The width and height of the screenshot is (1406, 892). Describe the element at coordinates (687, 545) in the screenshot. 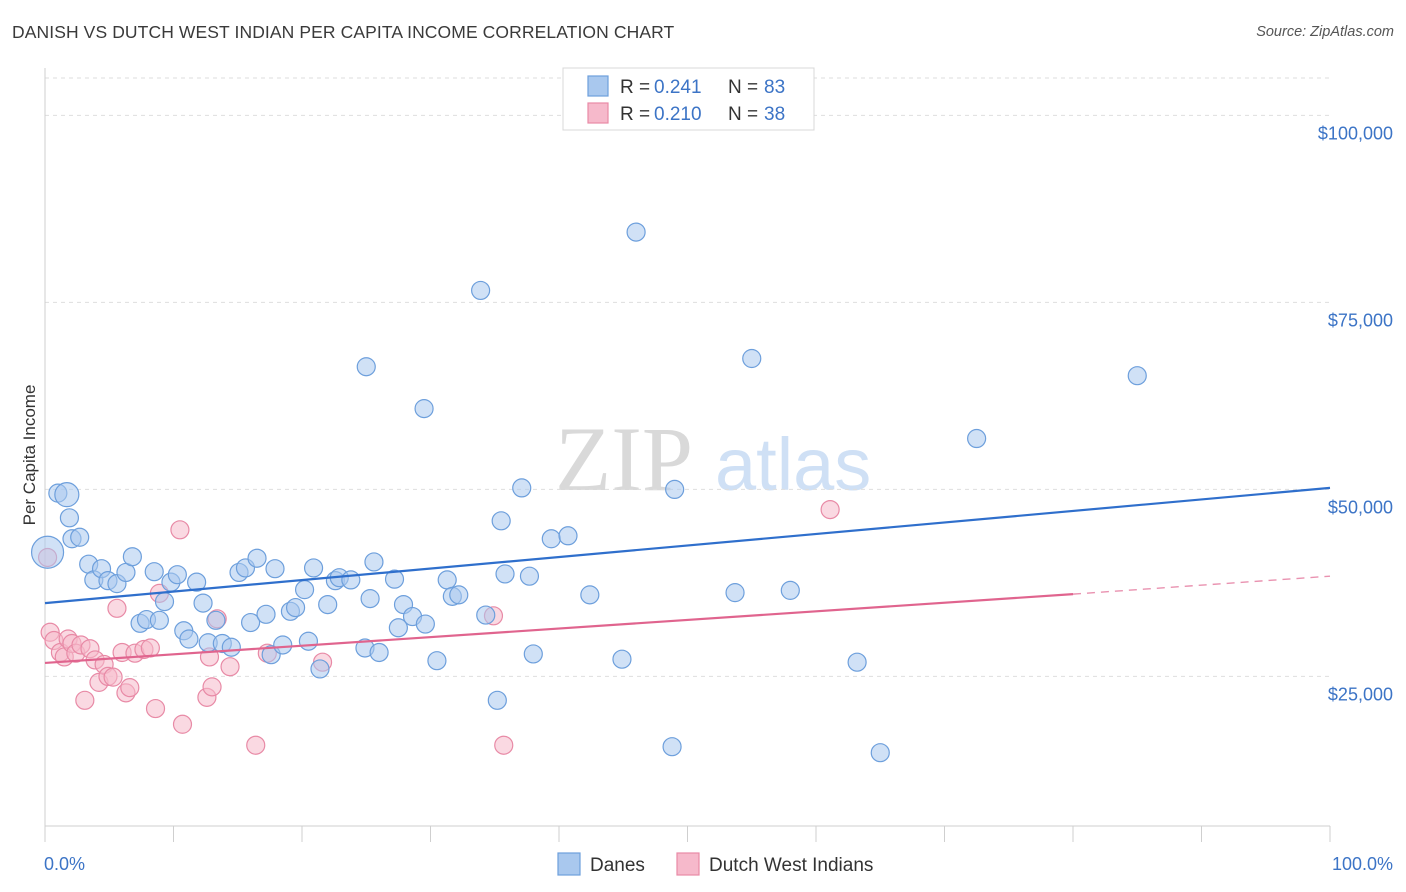

I see `trend-line-danes` at that location.